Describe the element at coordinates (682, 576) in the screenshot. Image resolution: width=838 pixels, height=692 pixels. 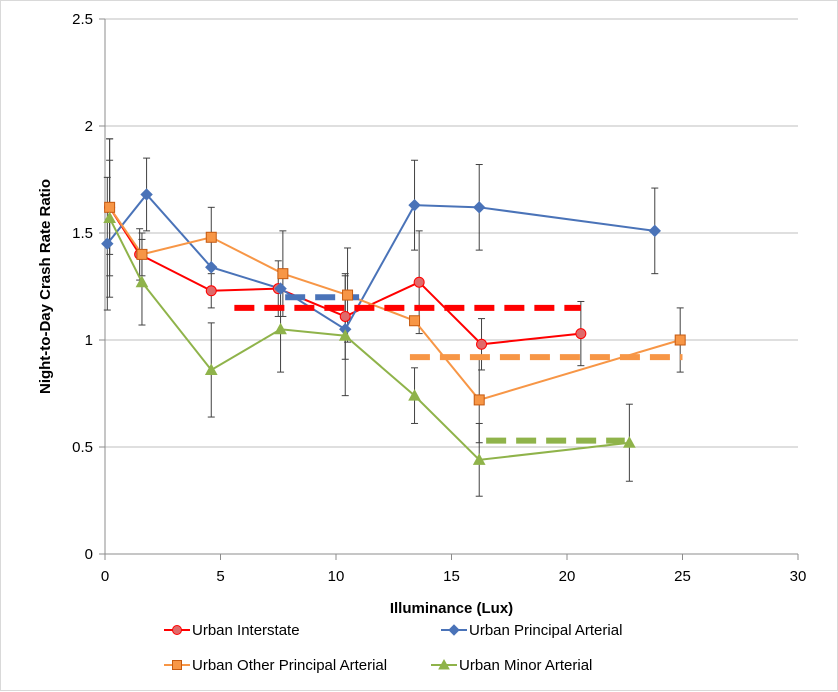
I see `x-tick-label: 25` at that location.